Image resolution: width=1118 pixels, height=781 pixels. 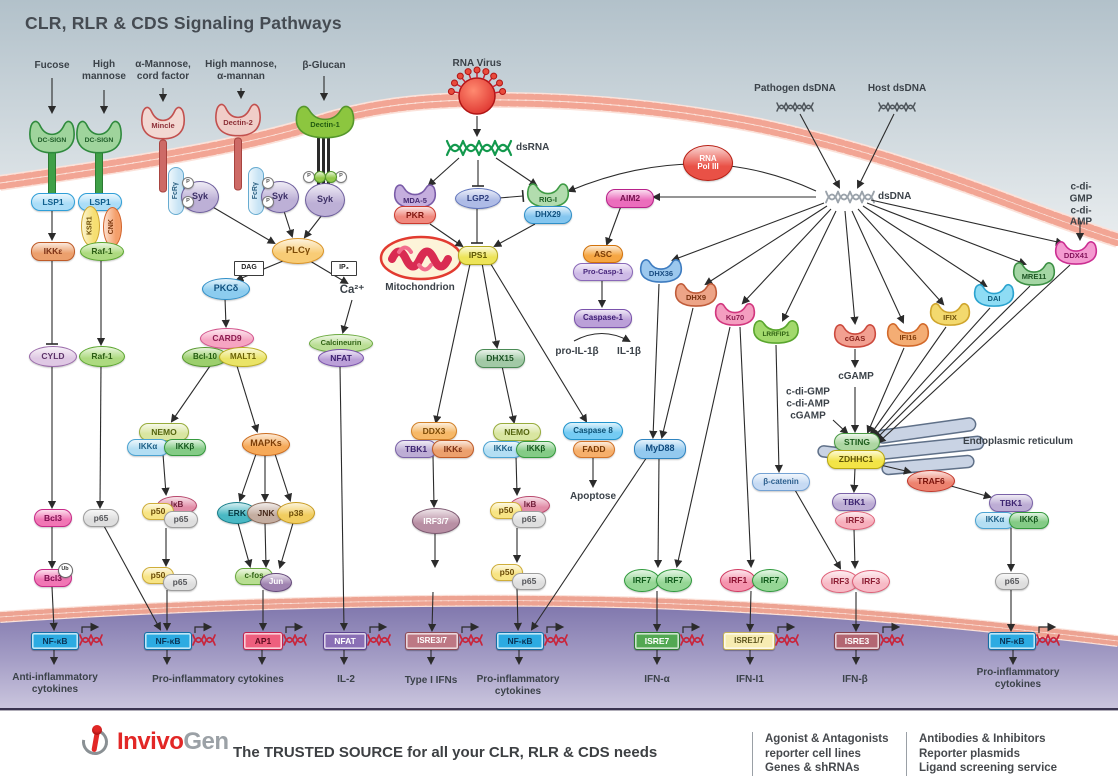 I want to click on node-mda-5: MDA-5, so click(x=415, y=195).